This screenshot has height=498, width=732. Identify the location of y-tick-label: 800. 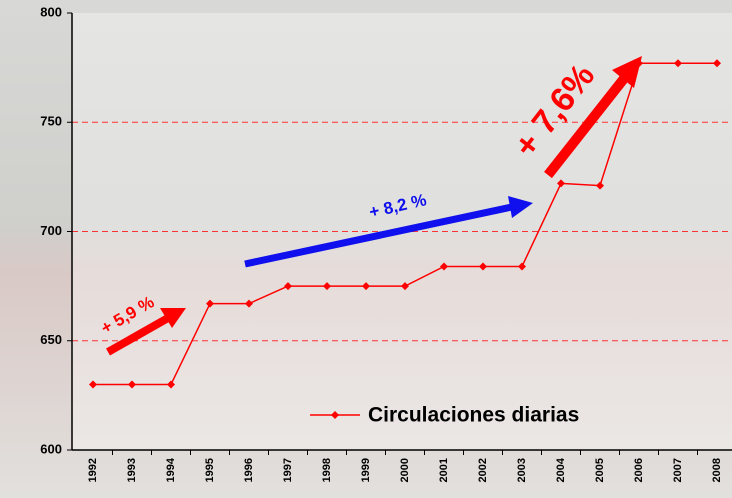
(51, 11).